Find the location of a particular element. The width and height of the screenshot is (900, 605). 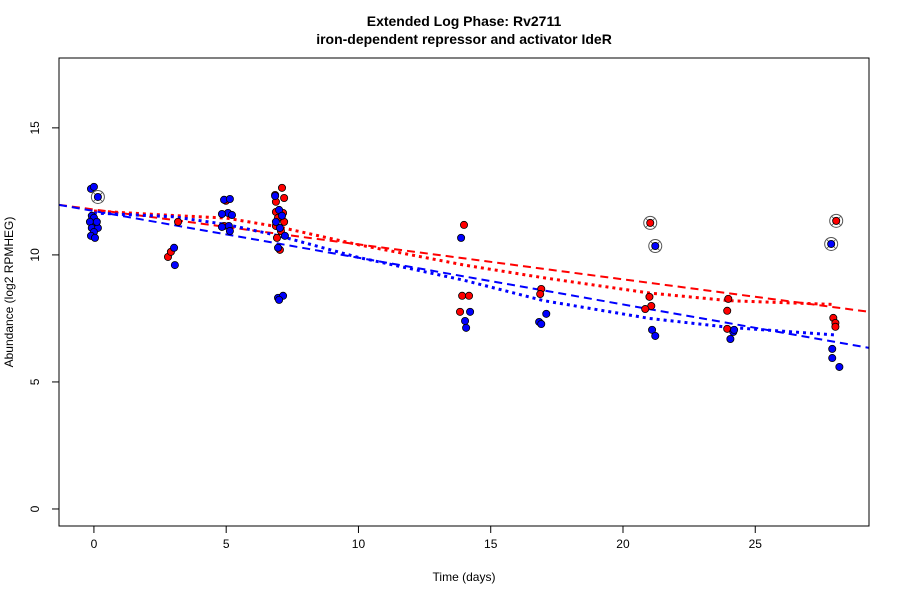

dotted-fit-line is located at coordinates (464, 257).